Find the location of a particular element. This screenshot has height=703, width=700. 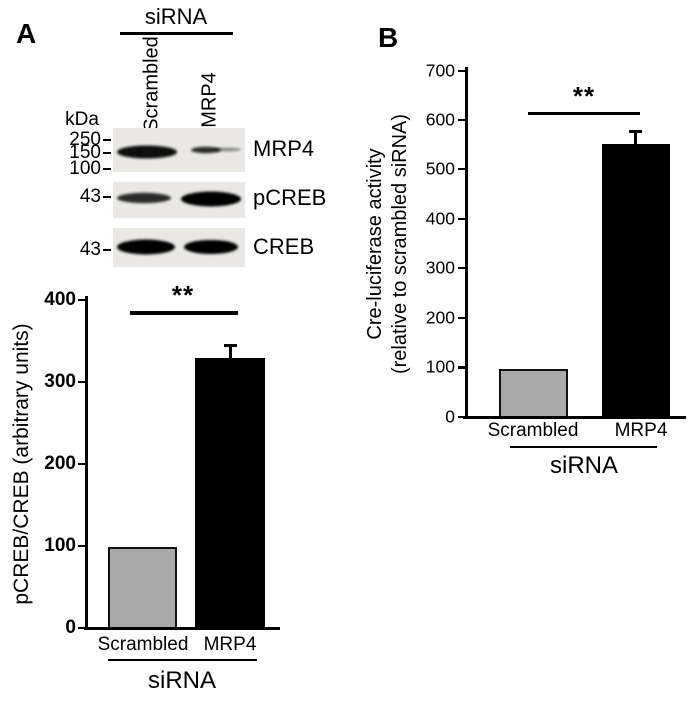

blot-box-pcreb is located at coordinates (179, 200).